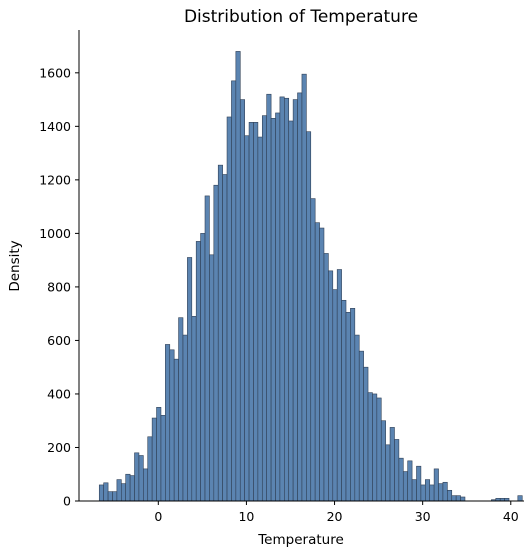  Describe the element at coordinates (511, 516) in the screenshot. I see `x-tick-label: 40` at that location.